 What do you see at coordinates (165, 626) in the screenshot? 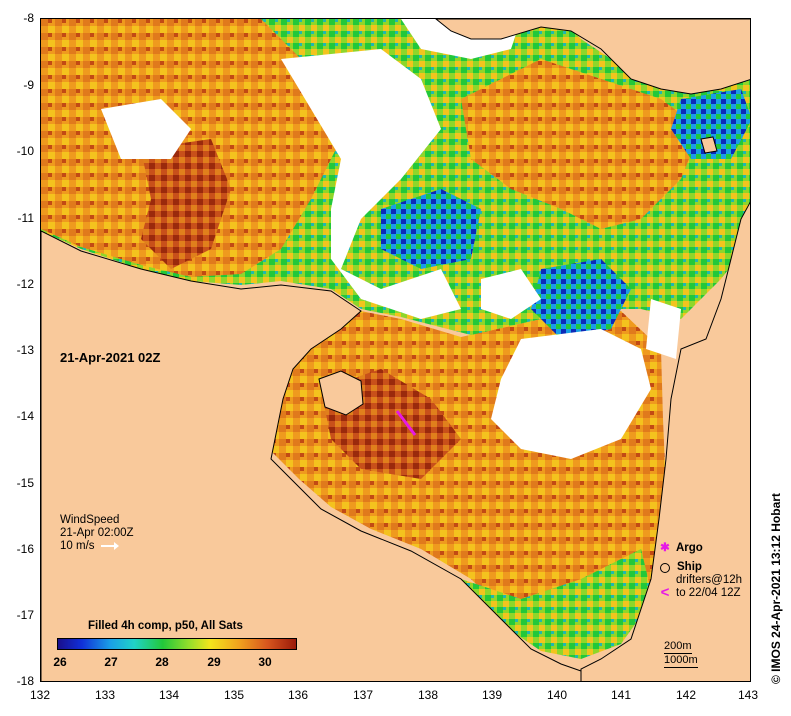
I see `colorbar-title: Filled 4h comp, p50, All Sats` at bounding box center [165, 626].